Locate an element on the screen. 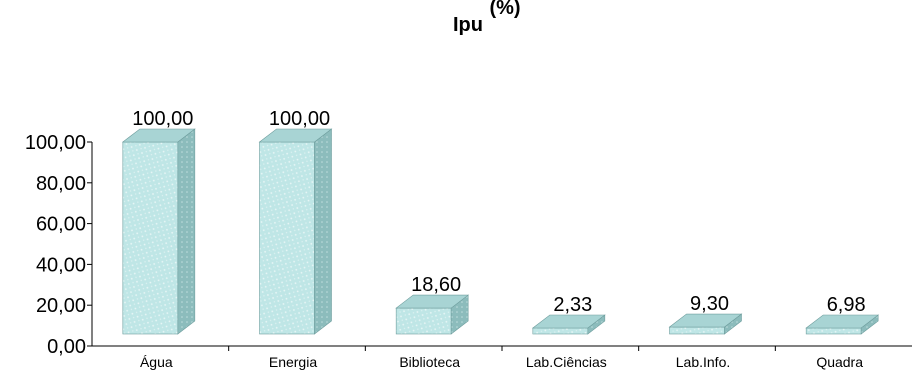 The image size is (912, 371). x-tick-label: Água is located at coordinates (156, 362).